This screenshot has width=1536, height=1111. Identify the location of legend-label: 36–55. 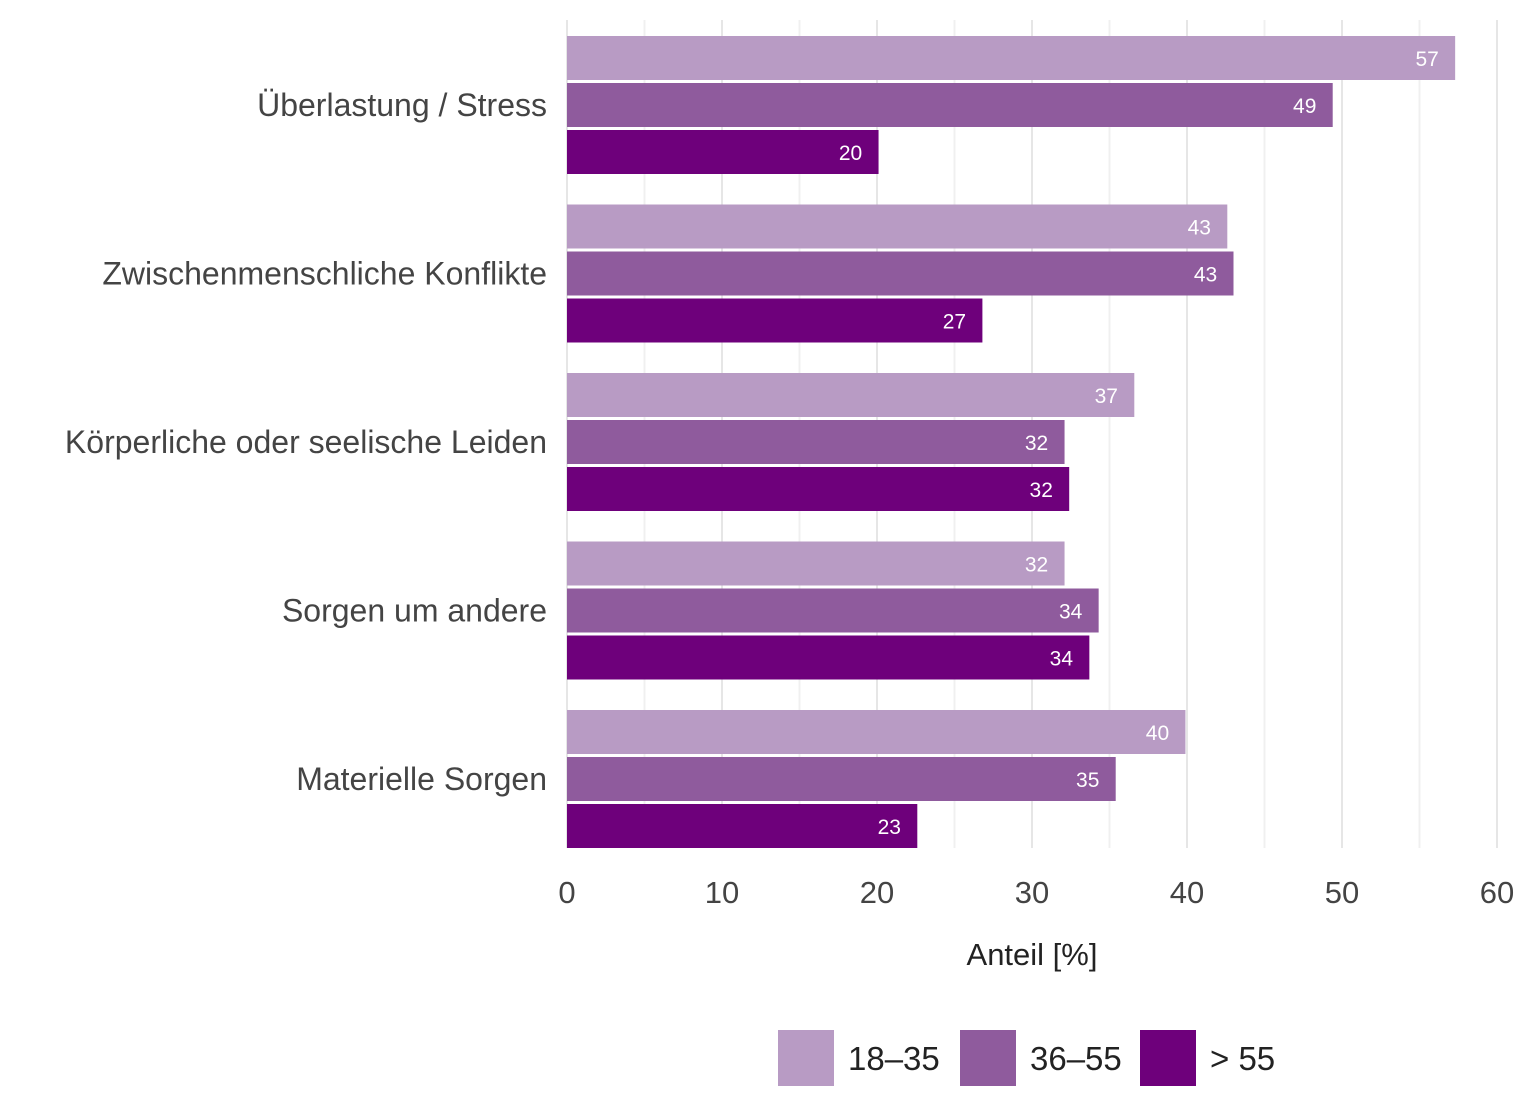
(1076, 1058).